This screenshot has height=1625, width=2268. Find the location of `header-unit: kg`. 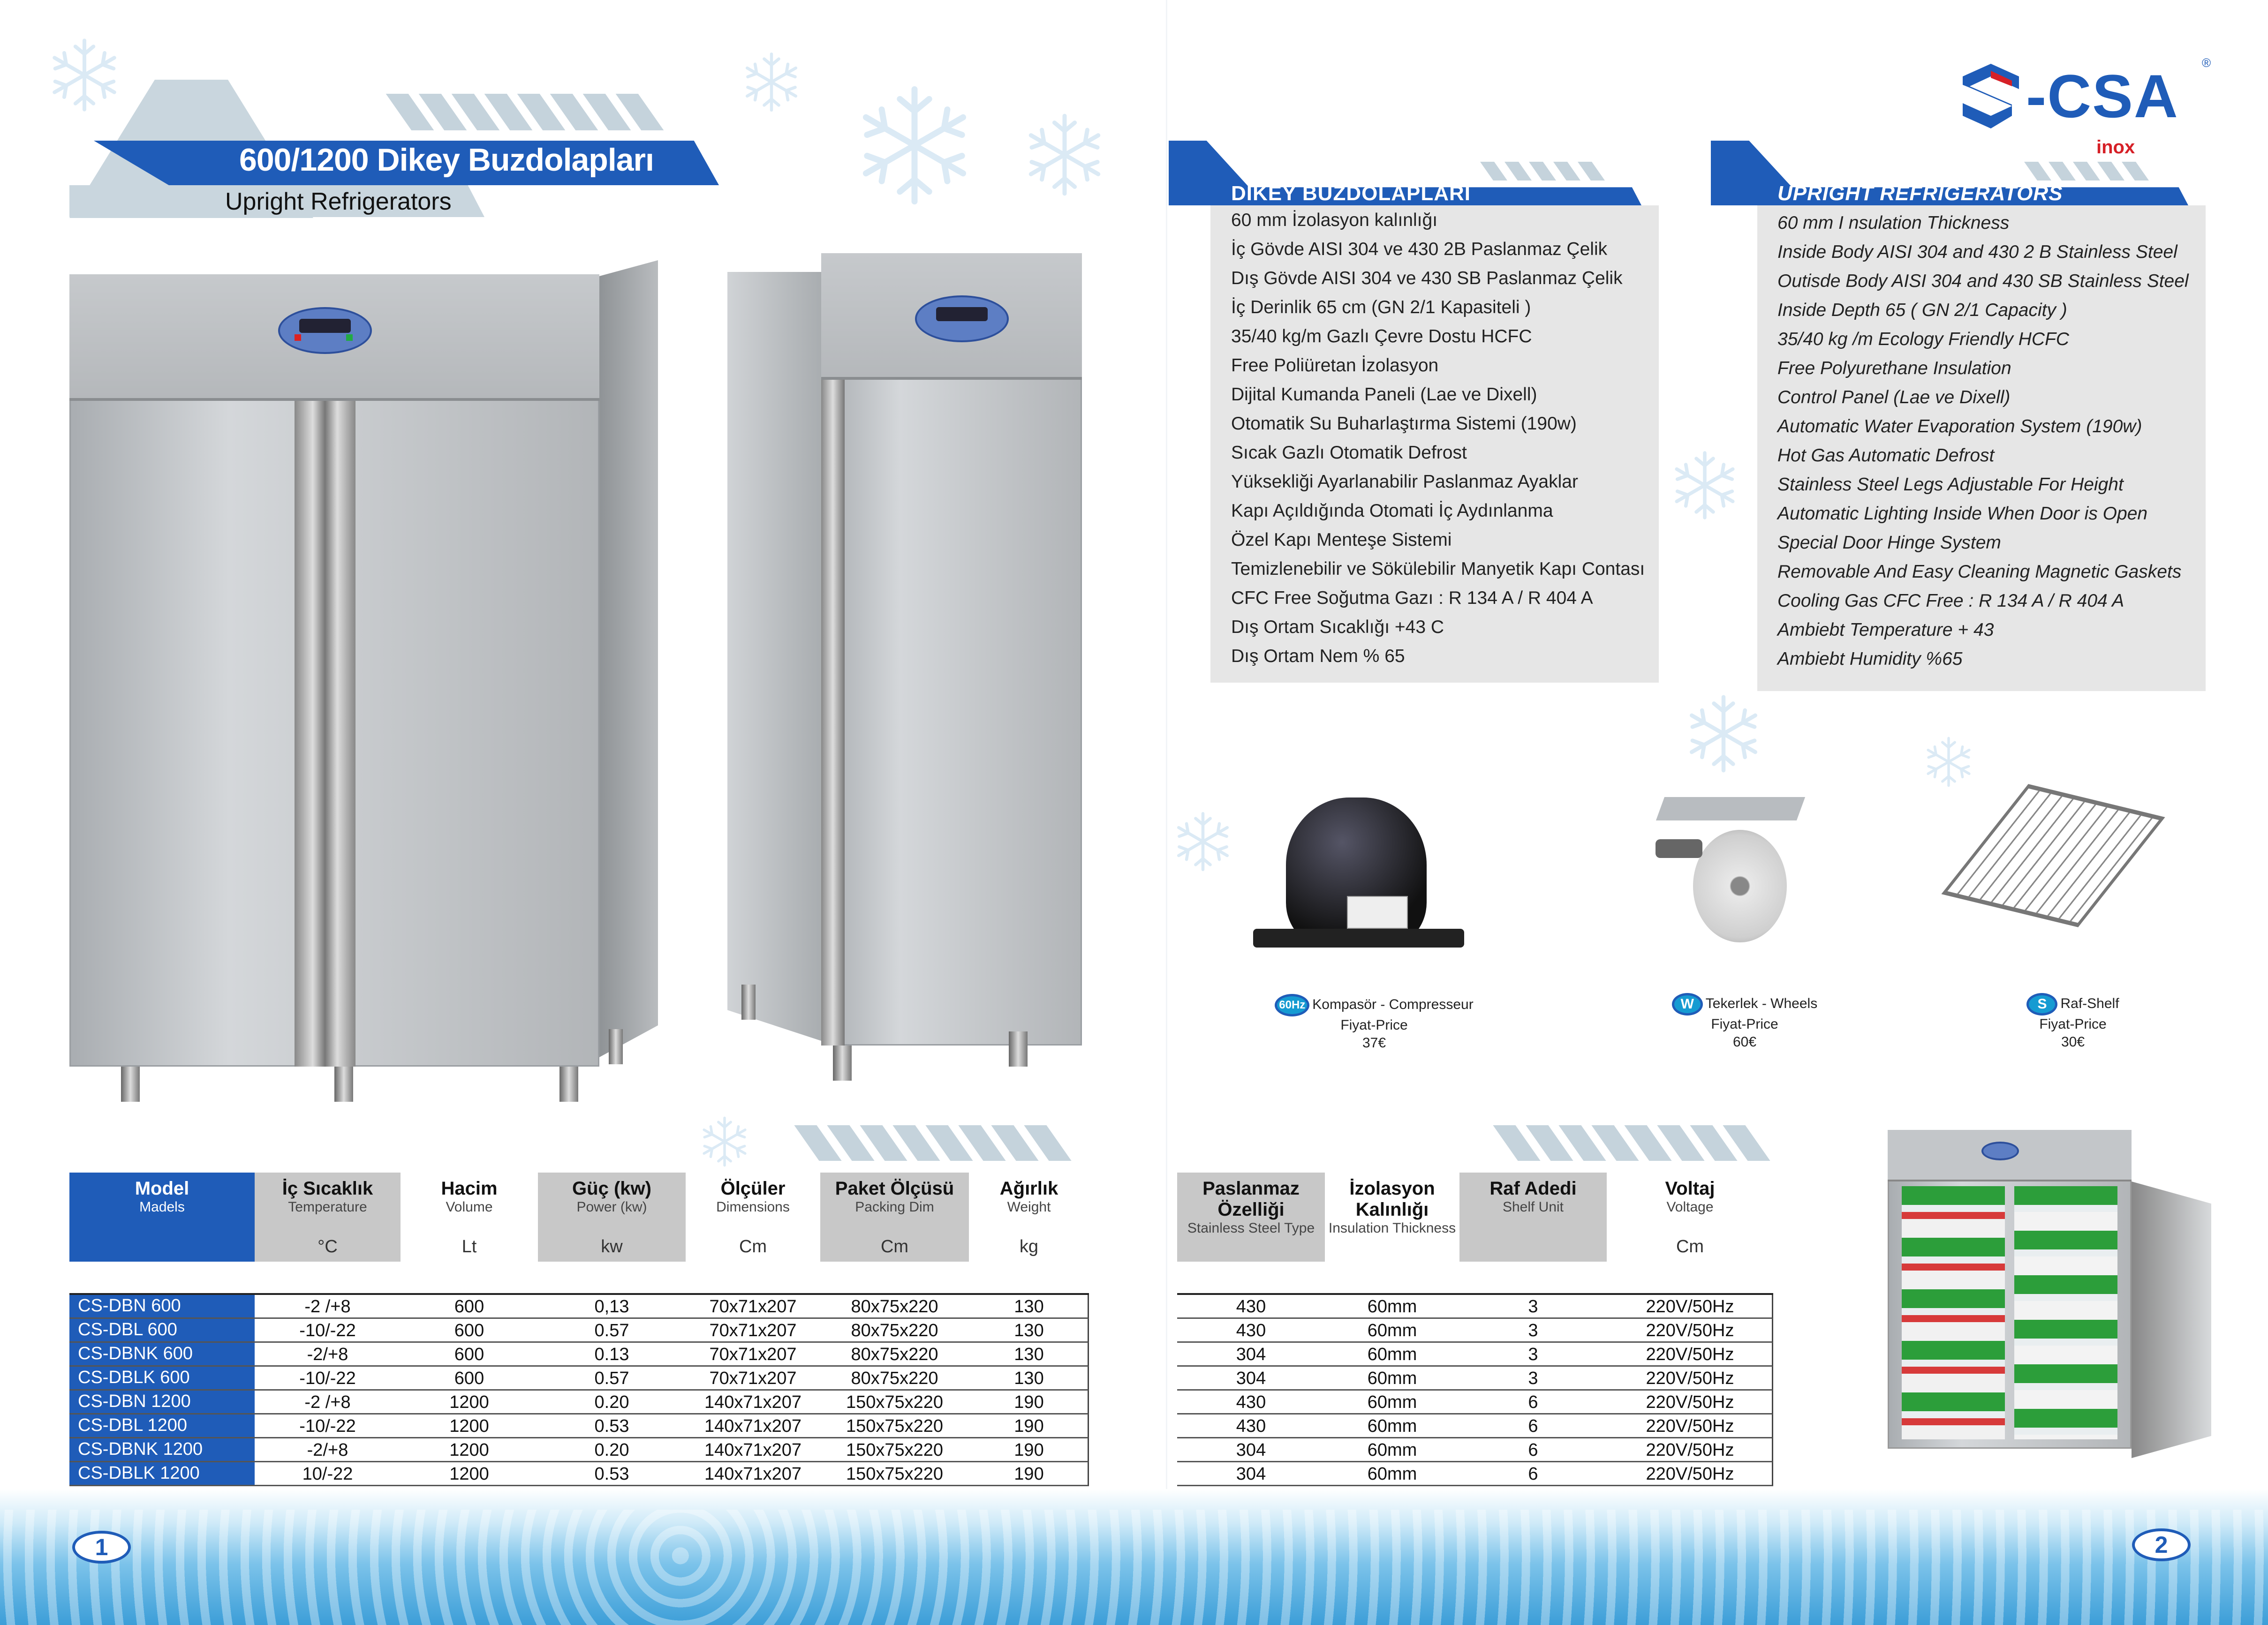

header-unit: kg is located at coordinates (1029, 1247).